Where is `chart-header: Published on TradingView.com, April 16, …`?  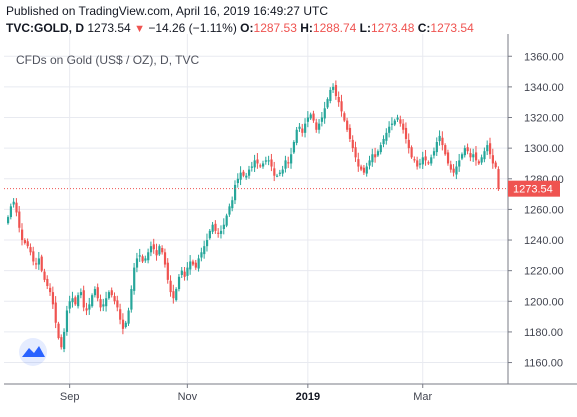 chart-header: Published on TradingView.com, April 16, … is located at coordinates (290, 20).